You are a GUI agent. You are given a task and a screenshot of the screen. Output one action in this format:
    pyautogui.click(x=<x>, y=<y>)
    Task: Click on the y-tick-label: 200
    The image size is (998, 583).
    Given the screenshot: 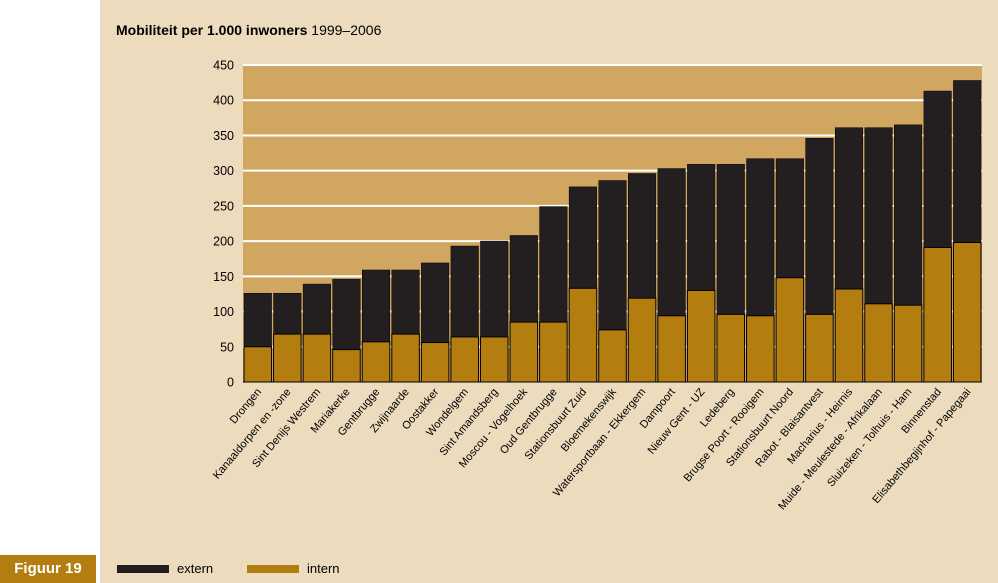 What is the action you would take?
    pyautogui.click(x=223, y=242)
    